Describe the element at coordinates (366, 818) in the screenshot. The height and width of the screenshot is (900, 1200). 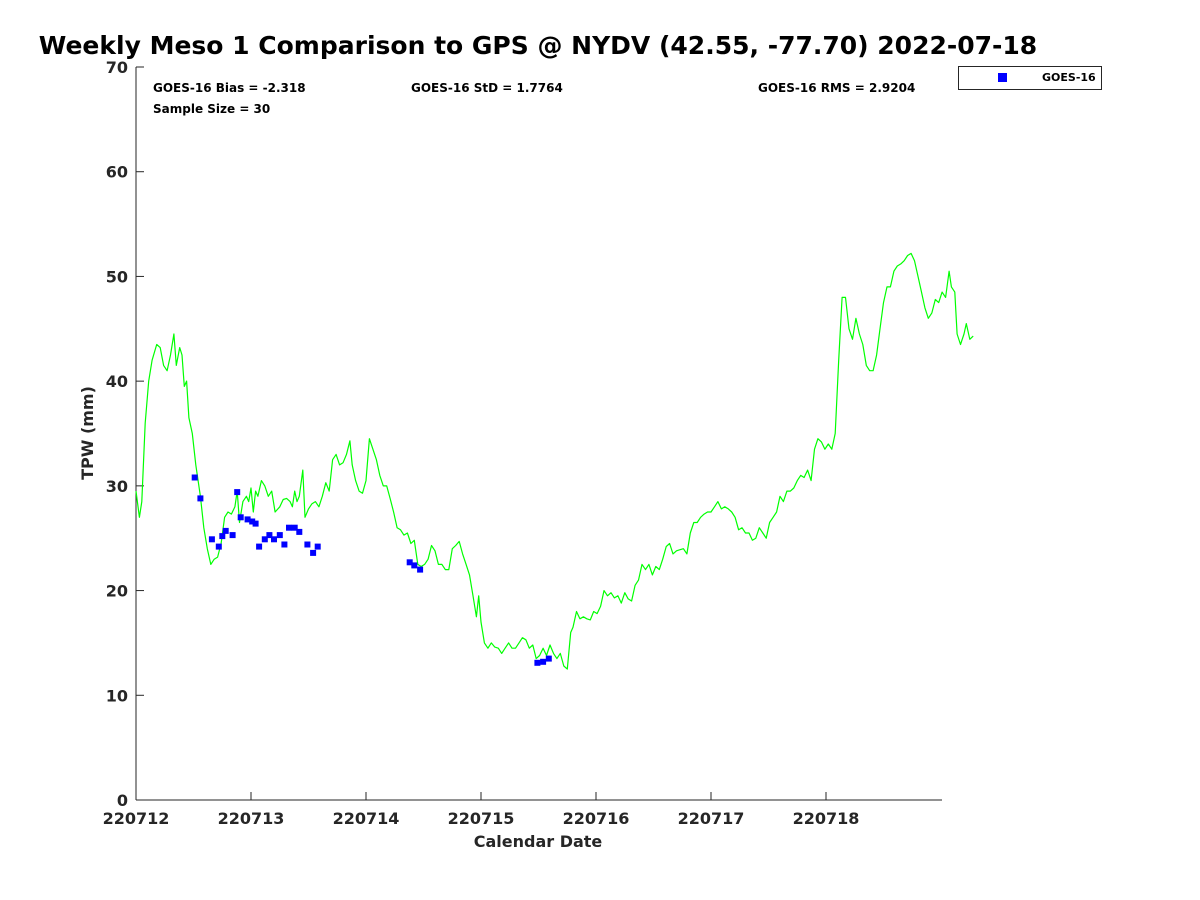
I see `x-tick-label: 220714` at that location.